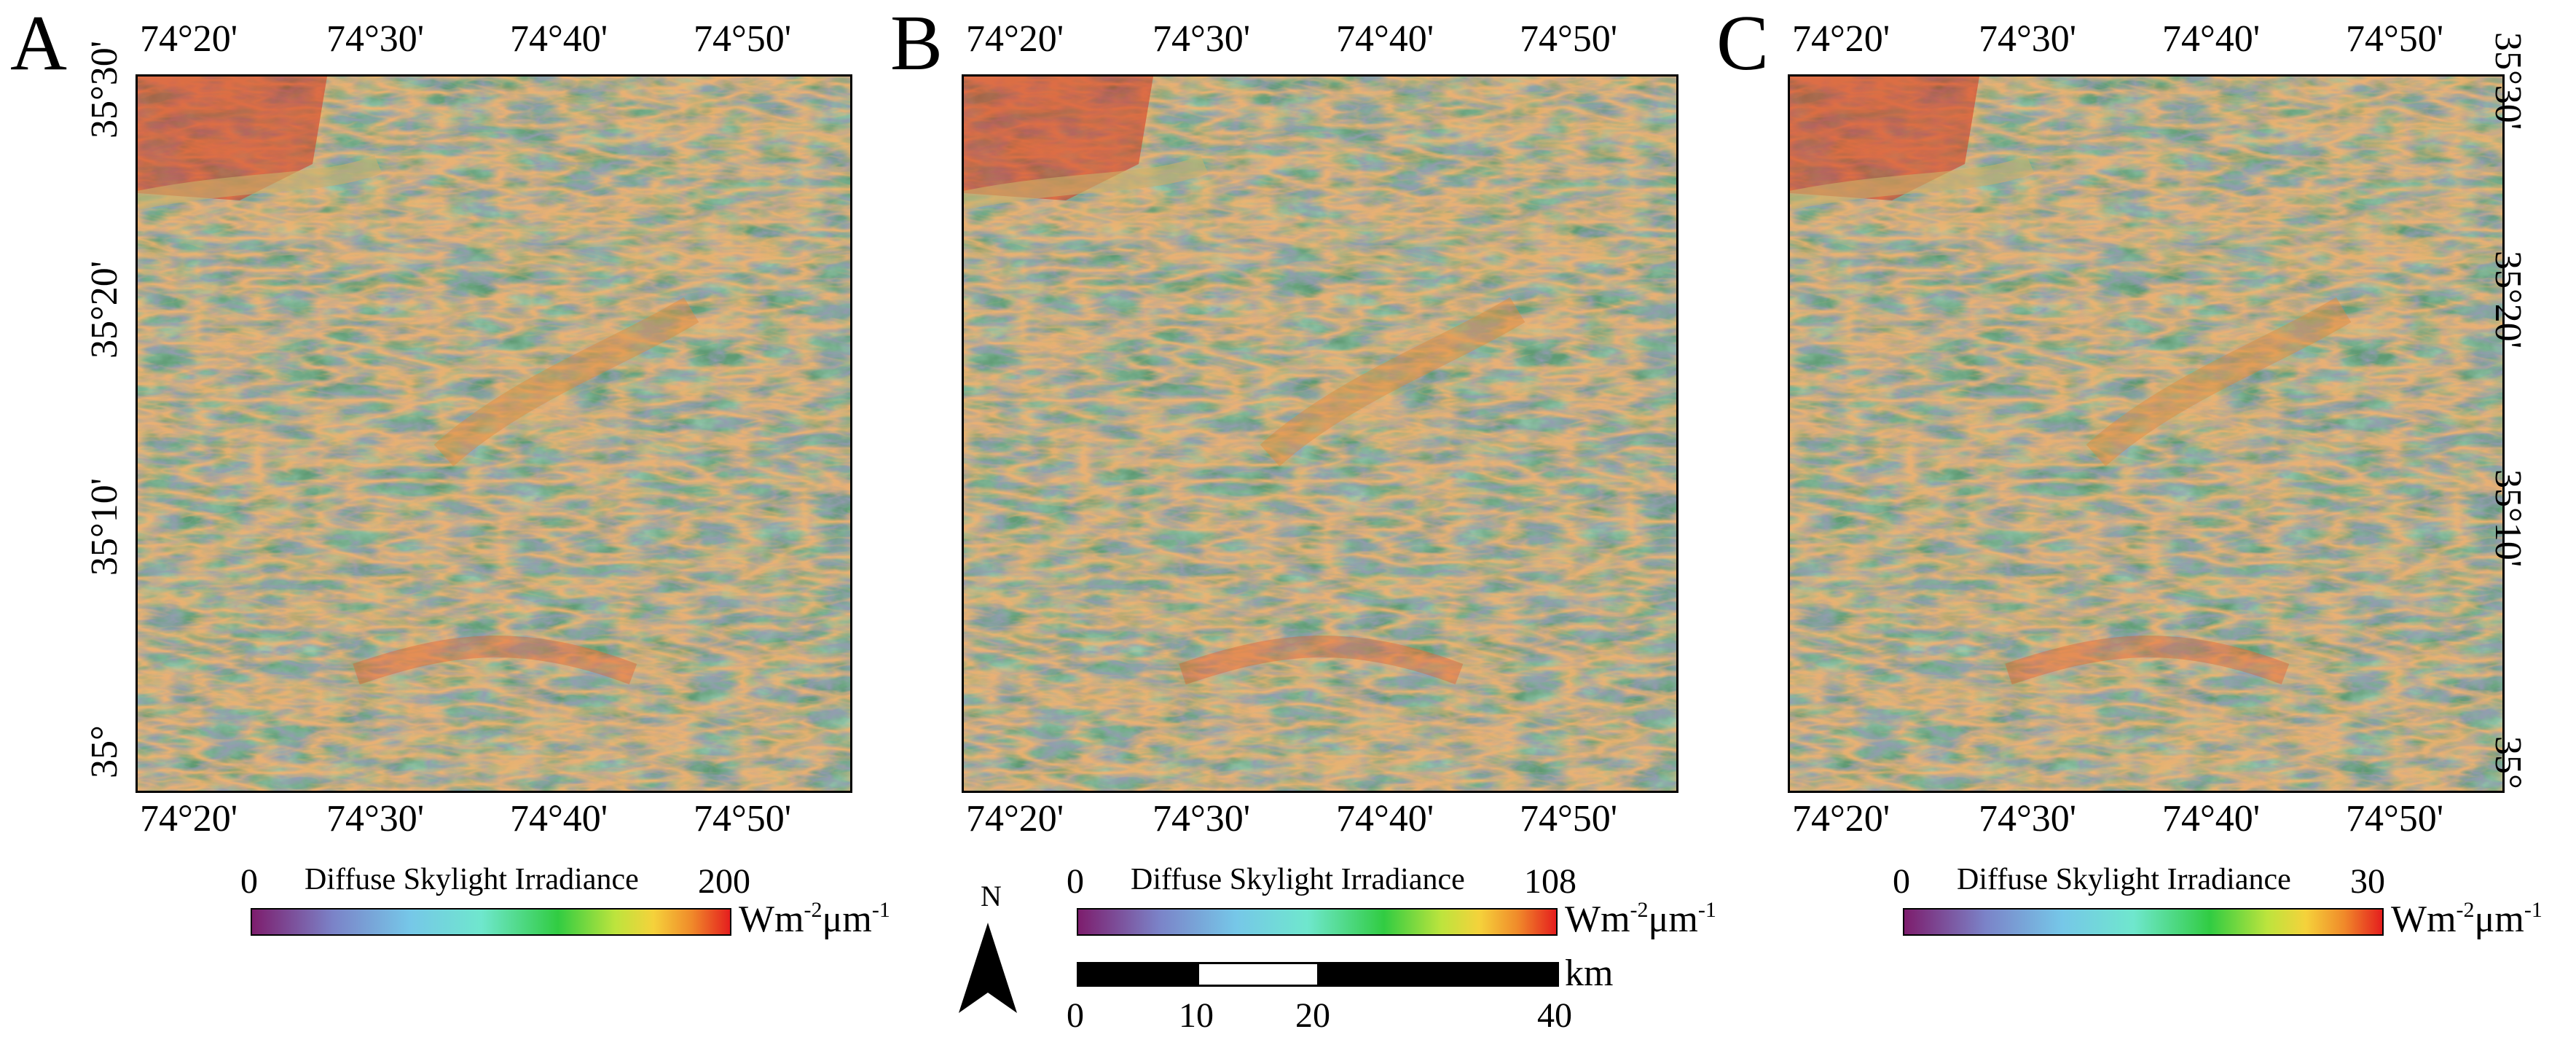 The width and height of the screenshot is (2576, 1056). I want to click on legend-max: 200, so click(724, 881).